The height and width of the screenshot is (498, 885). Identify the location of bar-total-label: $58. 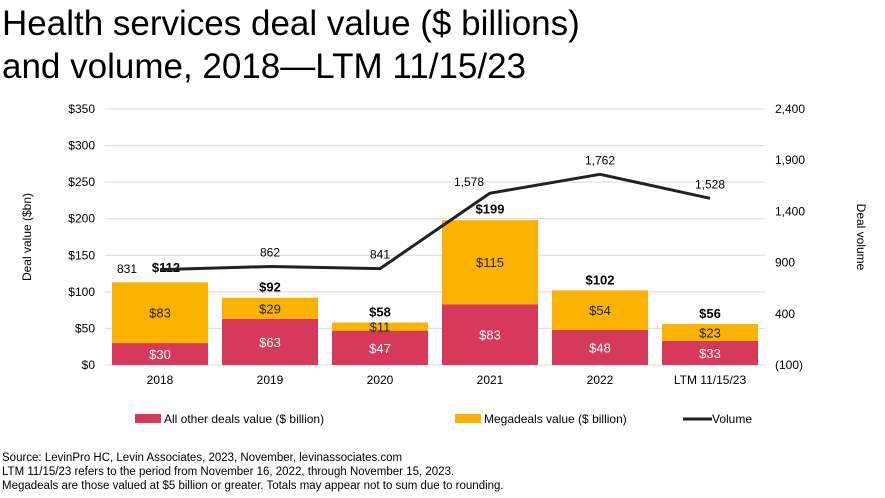
(380, 312).